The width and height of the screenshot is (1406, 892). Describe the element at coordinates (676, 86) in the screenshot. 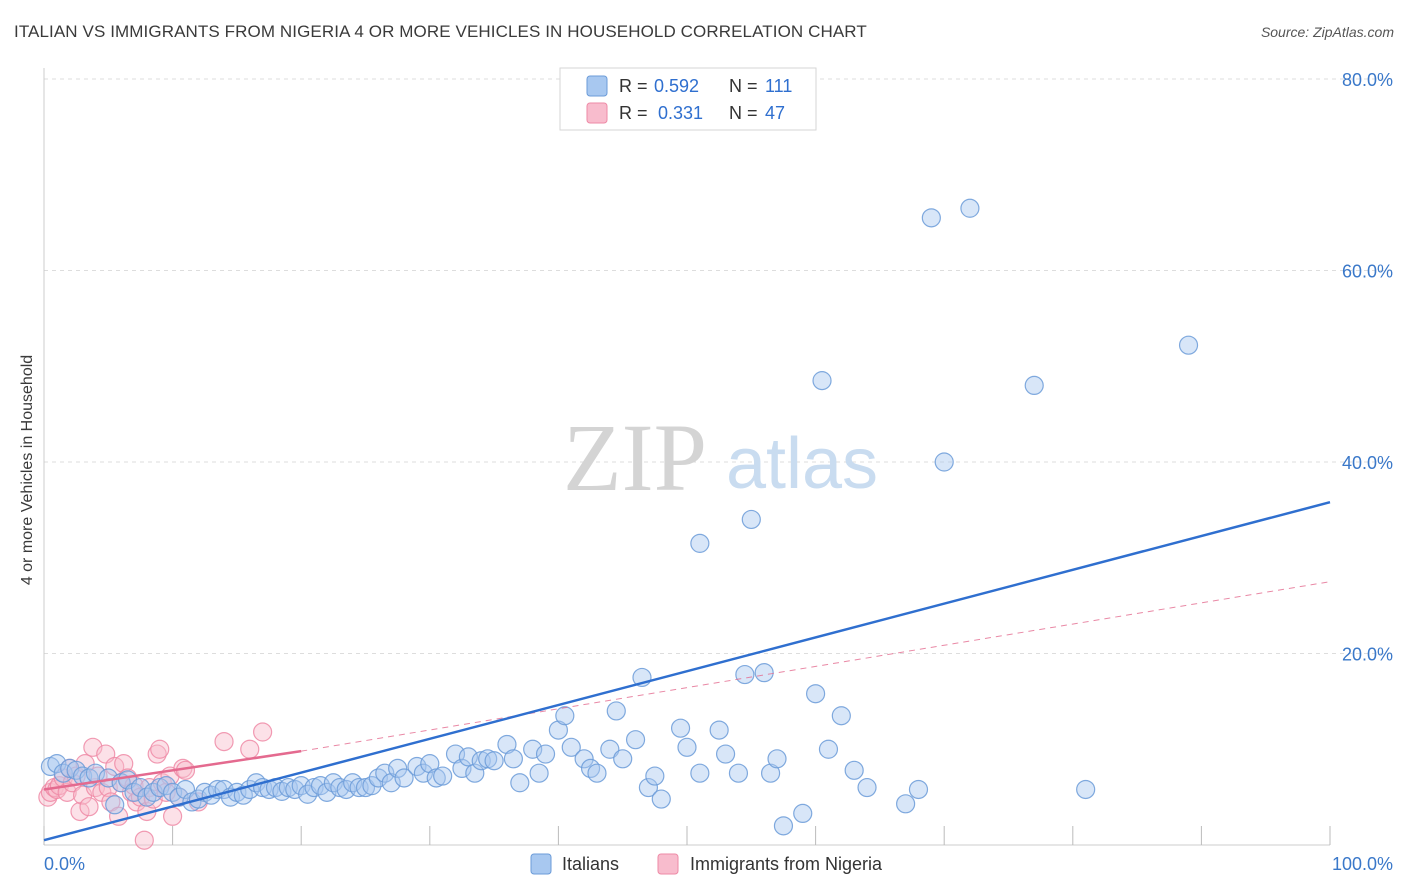

I see `legend-r-value-italians: 0.592` at that location.